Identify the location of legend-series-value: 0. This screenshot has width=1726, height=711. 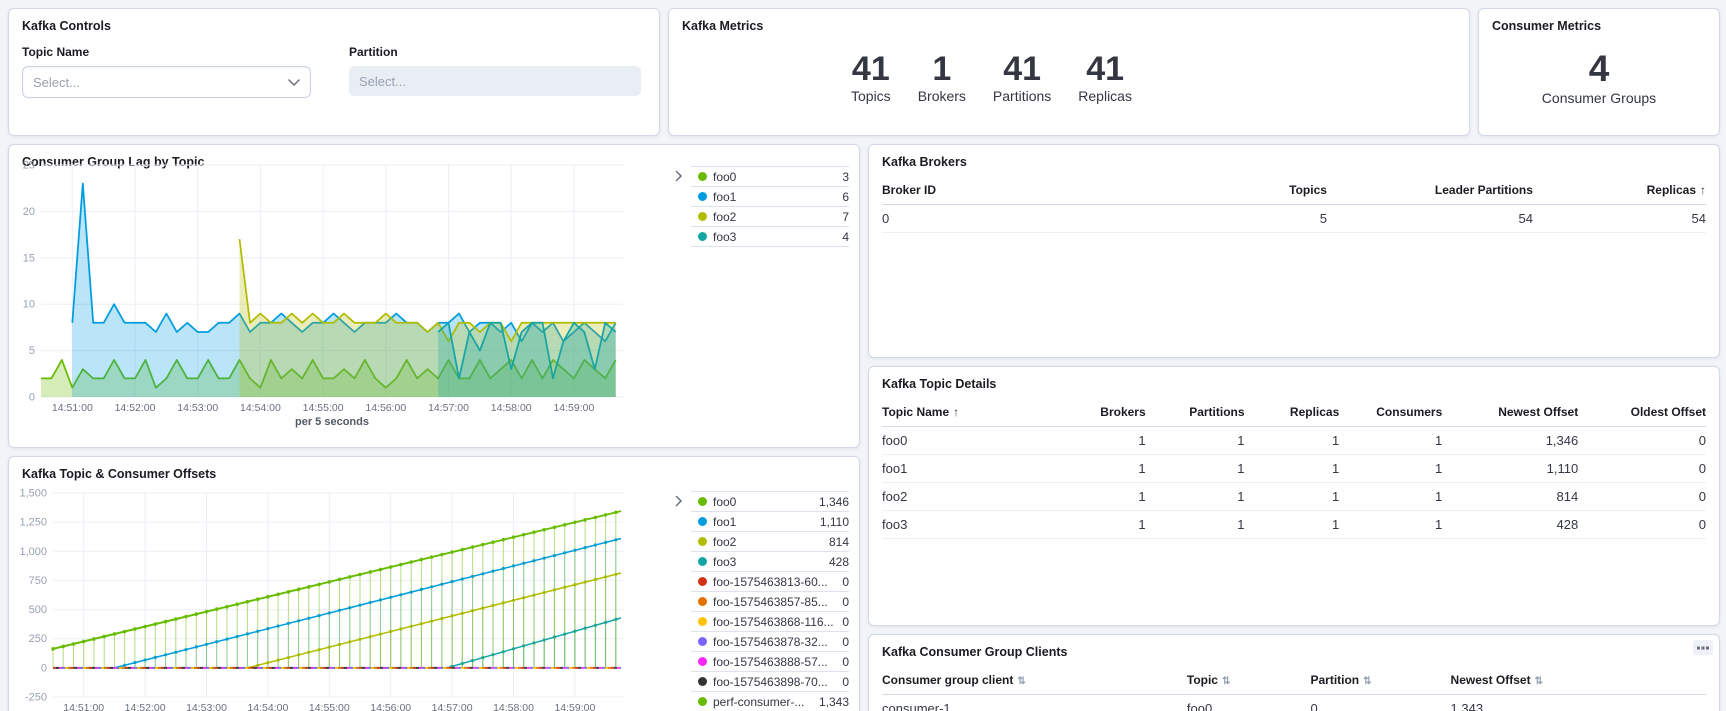
(845, 601).